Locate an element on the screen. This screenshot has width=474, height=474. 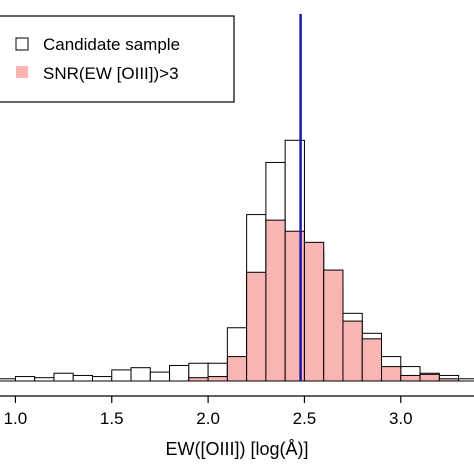
x-axis-title: EW([OIII]) [log(Å)] is located at coordinates (236, 449).